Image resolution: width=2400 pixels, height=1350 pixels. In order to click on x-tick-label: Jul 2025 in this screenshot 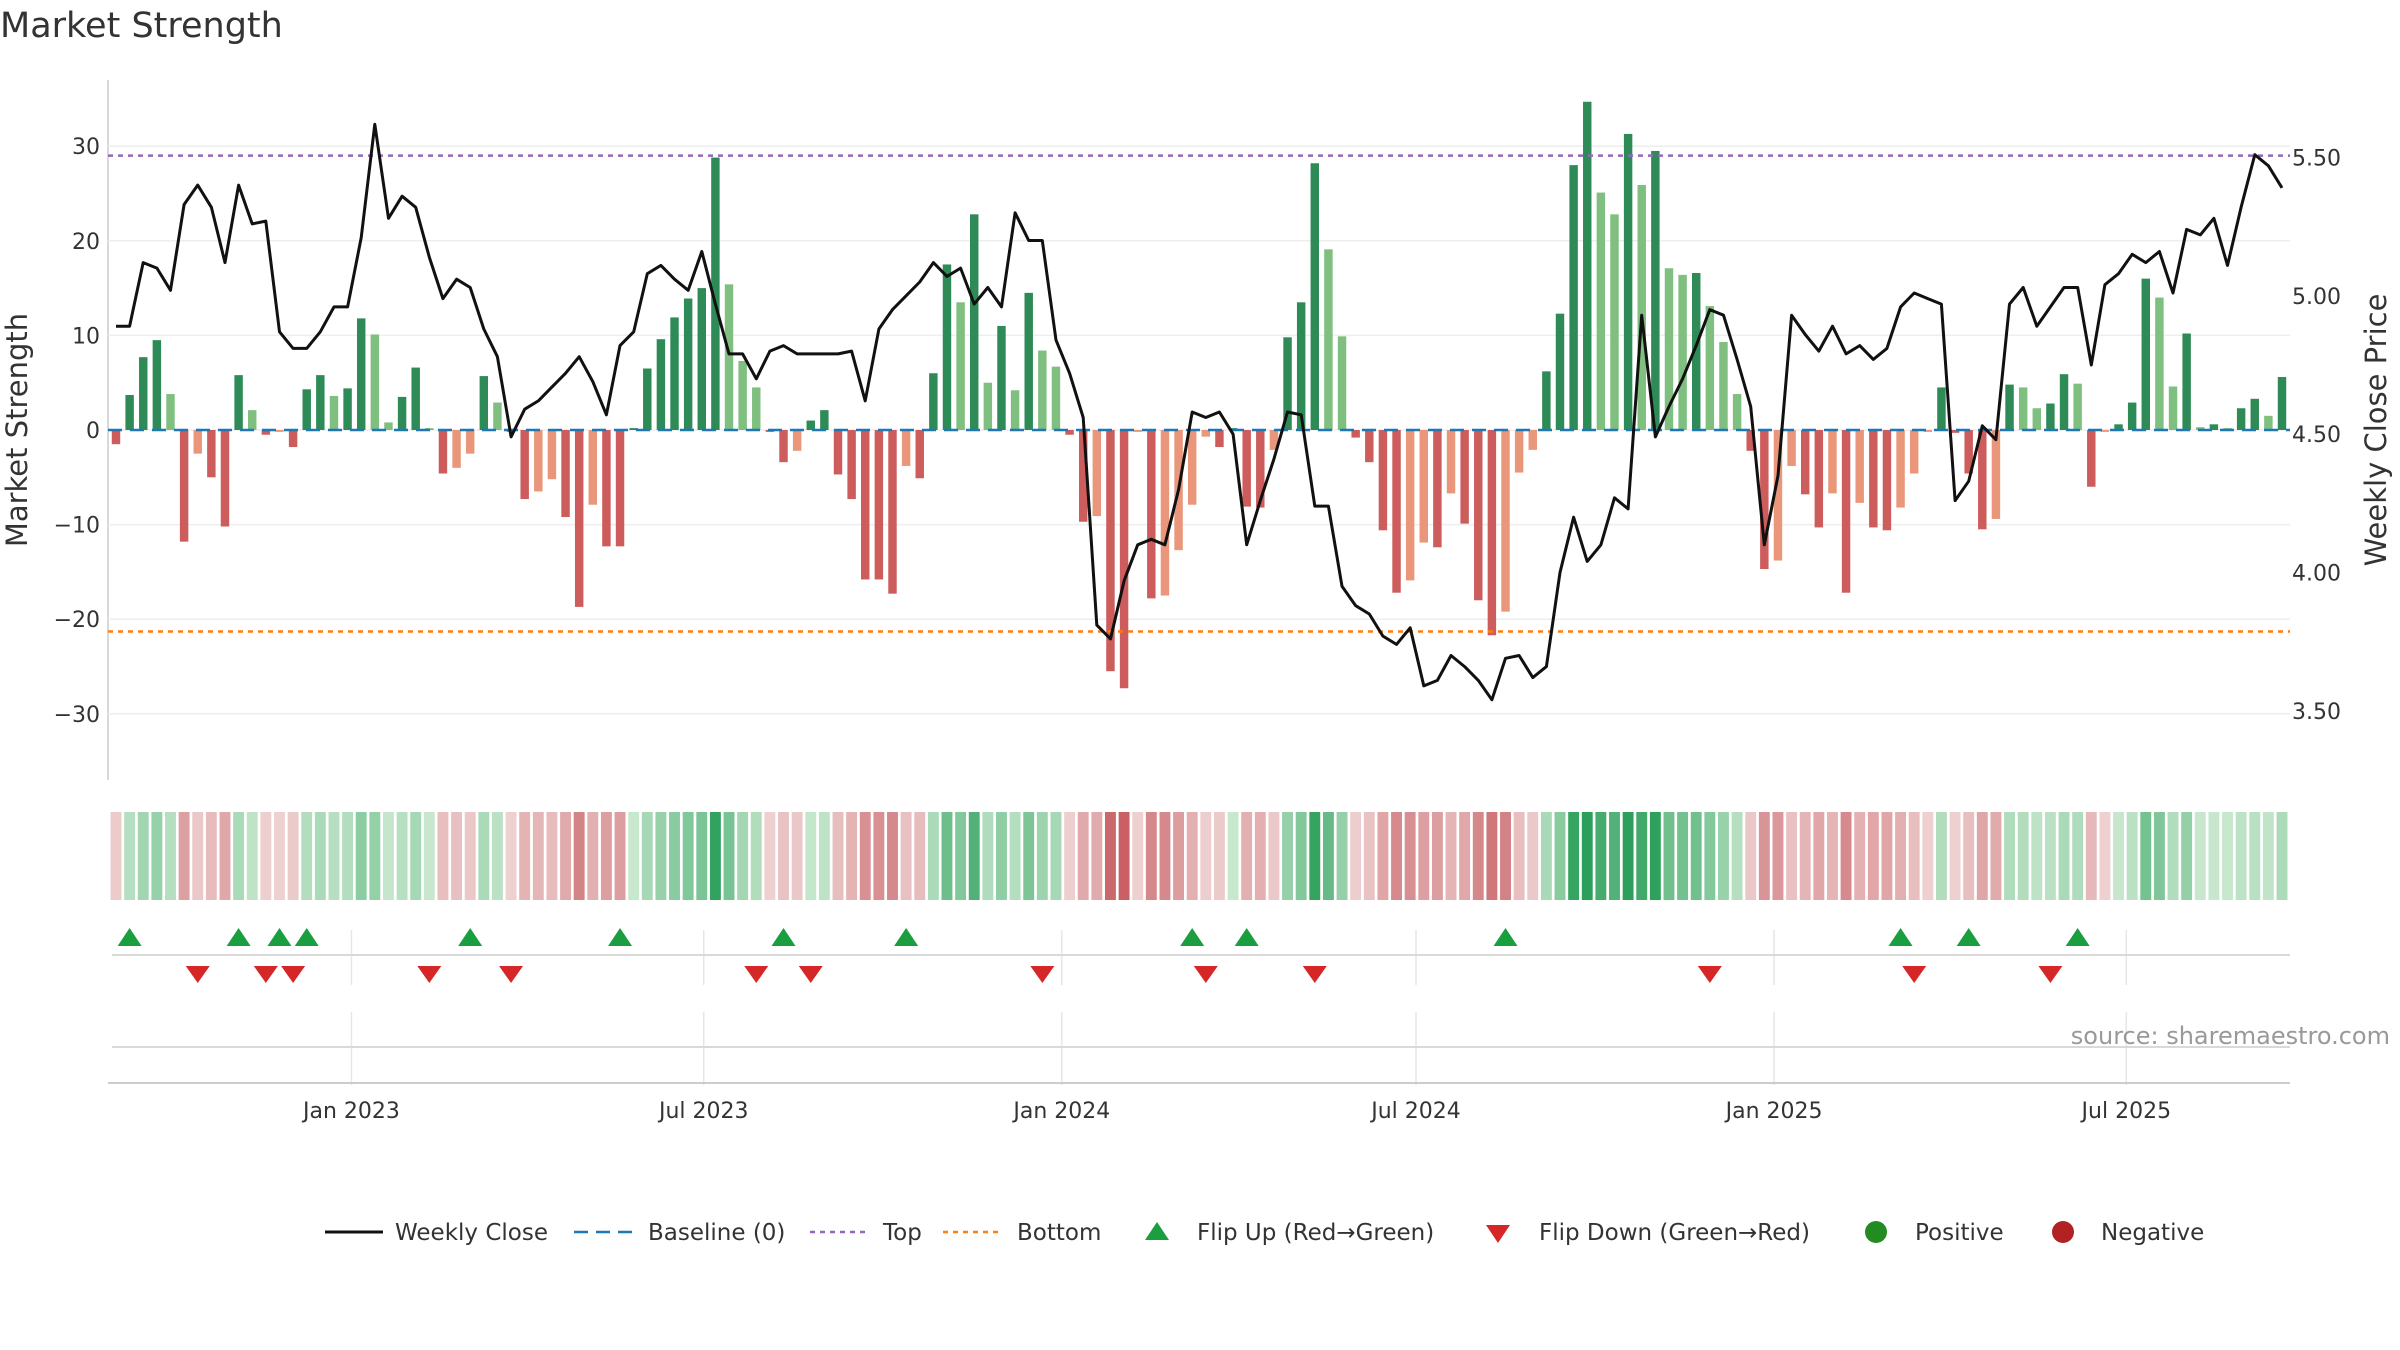, I will do `click(2126, 1111)`.